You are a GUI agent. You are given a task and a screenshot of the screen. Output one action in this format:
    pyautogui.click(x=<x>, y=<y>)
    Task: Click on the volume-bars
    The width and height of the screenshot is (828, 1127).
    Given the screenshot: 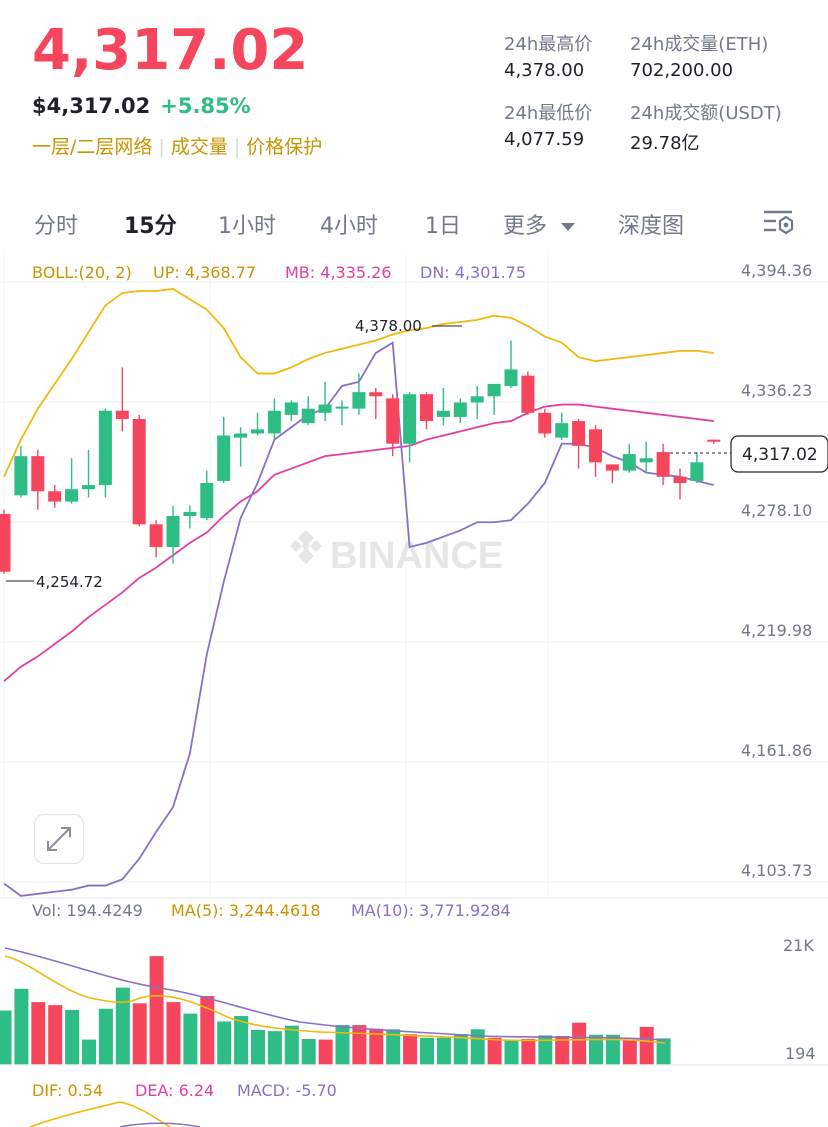 What is the action you would take?
    pyautogui.click(x=335, y=1010)
    